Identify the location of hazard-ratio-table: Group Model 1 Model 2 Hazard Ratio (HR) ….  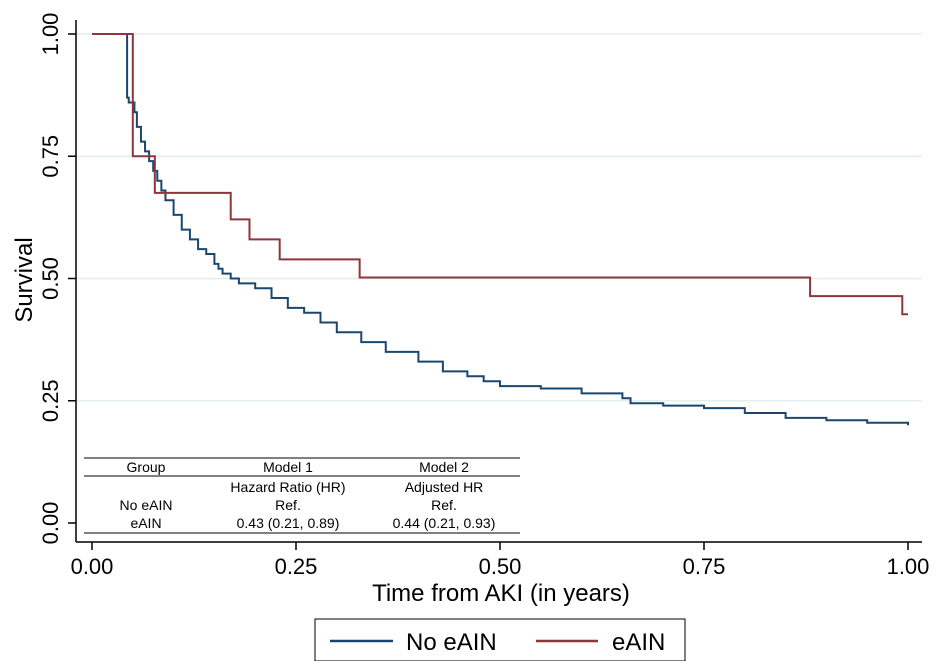
(302, 495).